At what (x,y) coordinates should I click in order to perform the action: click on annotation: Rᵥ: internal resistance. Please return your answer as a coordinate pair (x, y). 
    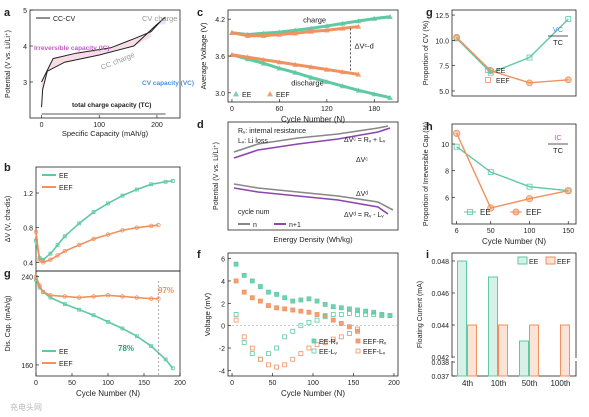
    Looking at the image, I should click on (272, 131).